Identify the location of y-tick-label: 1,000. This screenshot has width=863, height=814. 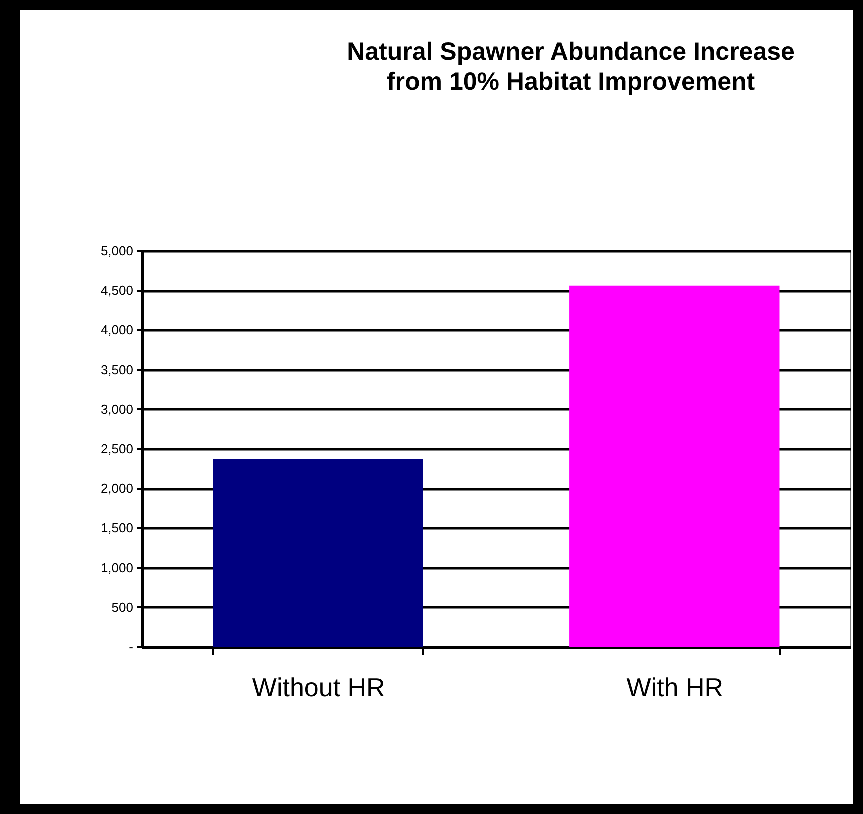
(117, 568).